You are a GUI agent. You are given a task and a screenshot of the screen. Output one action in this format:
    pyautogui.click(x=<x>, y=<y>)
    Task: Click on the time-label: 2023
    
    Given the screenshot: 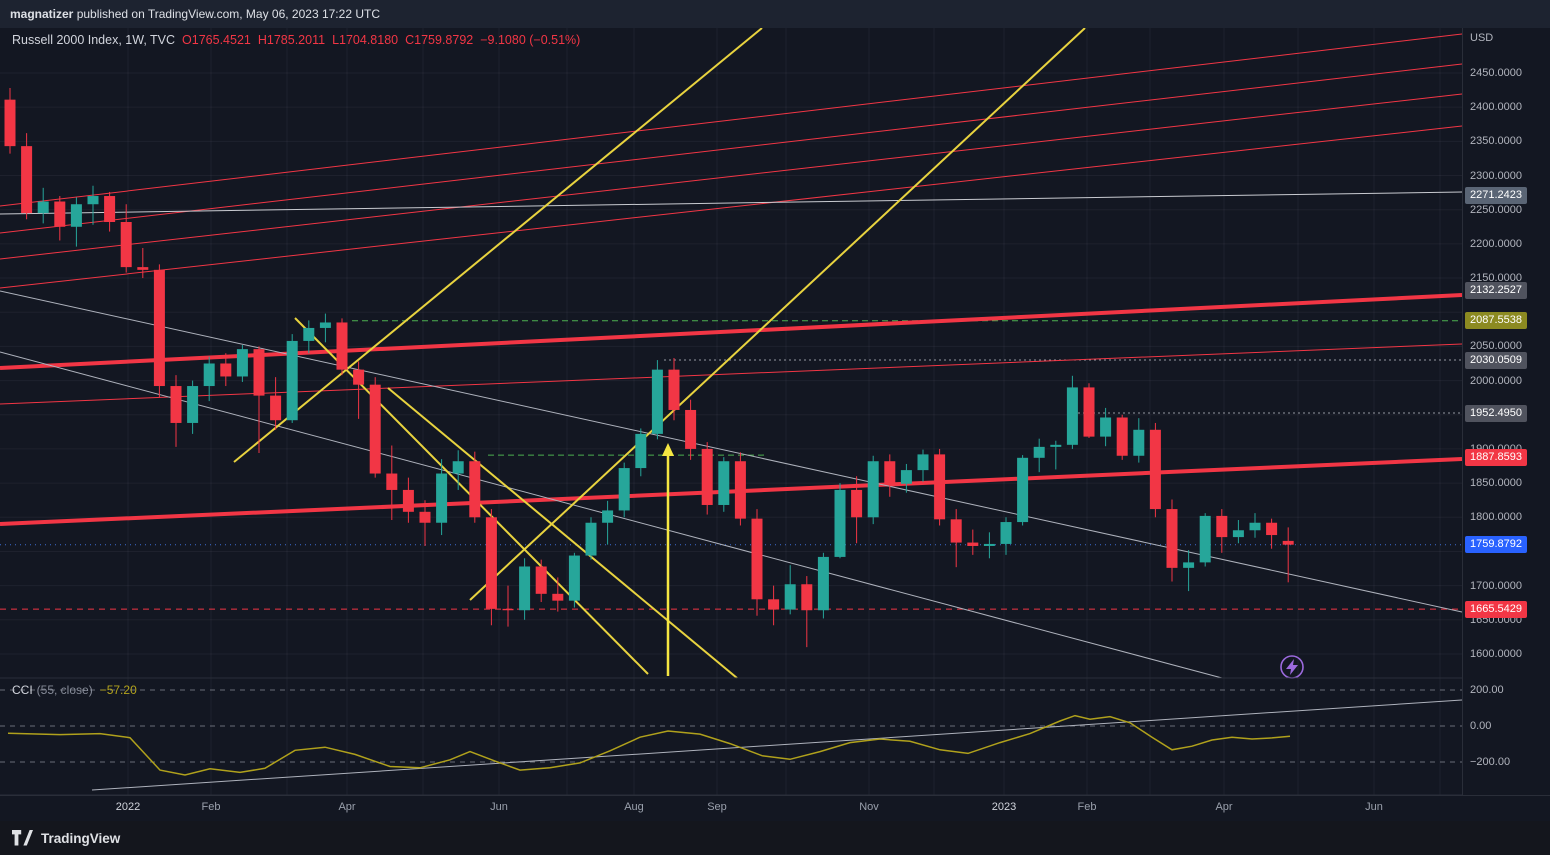 What is the action you would take?
    pyautogui.click(x=1004, y=807)
    